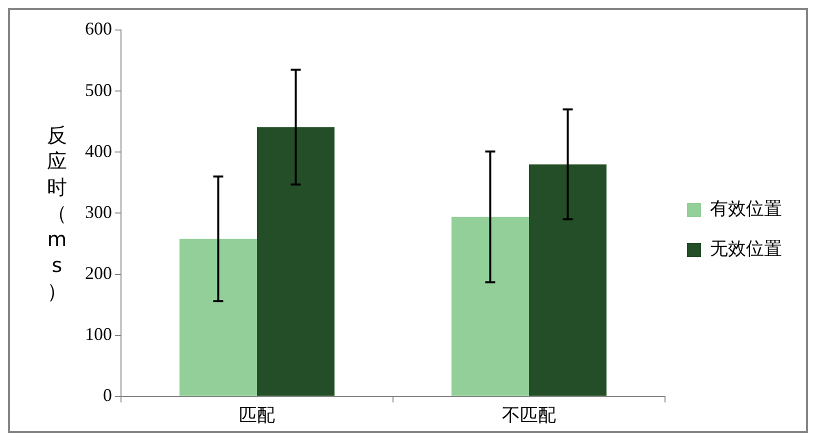  What do you see at coordinates (107, 395) in the screenshot?
I see `y-tick-label: 0` at bounding box center [107, 395].